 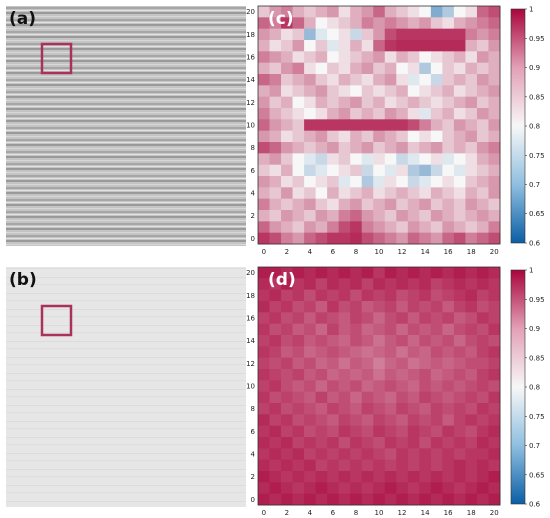 What do you see at coordinates (494, 513) in the screenshot?
I see `heatmap-d-x-tick-label: 20` at bounding box center [494, 513].